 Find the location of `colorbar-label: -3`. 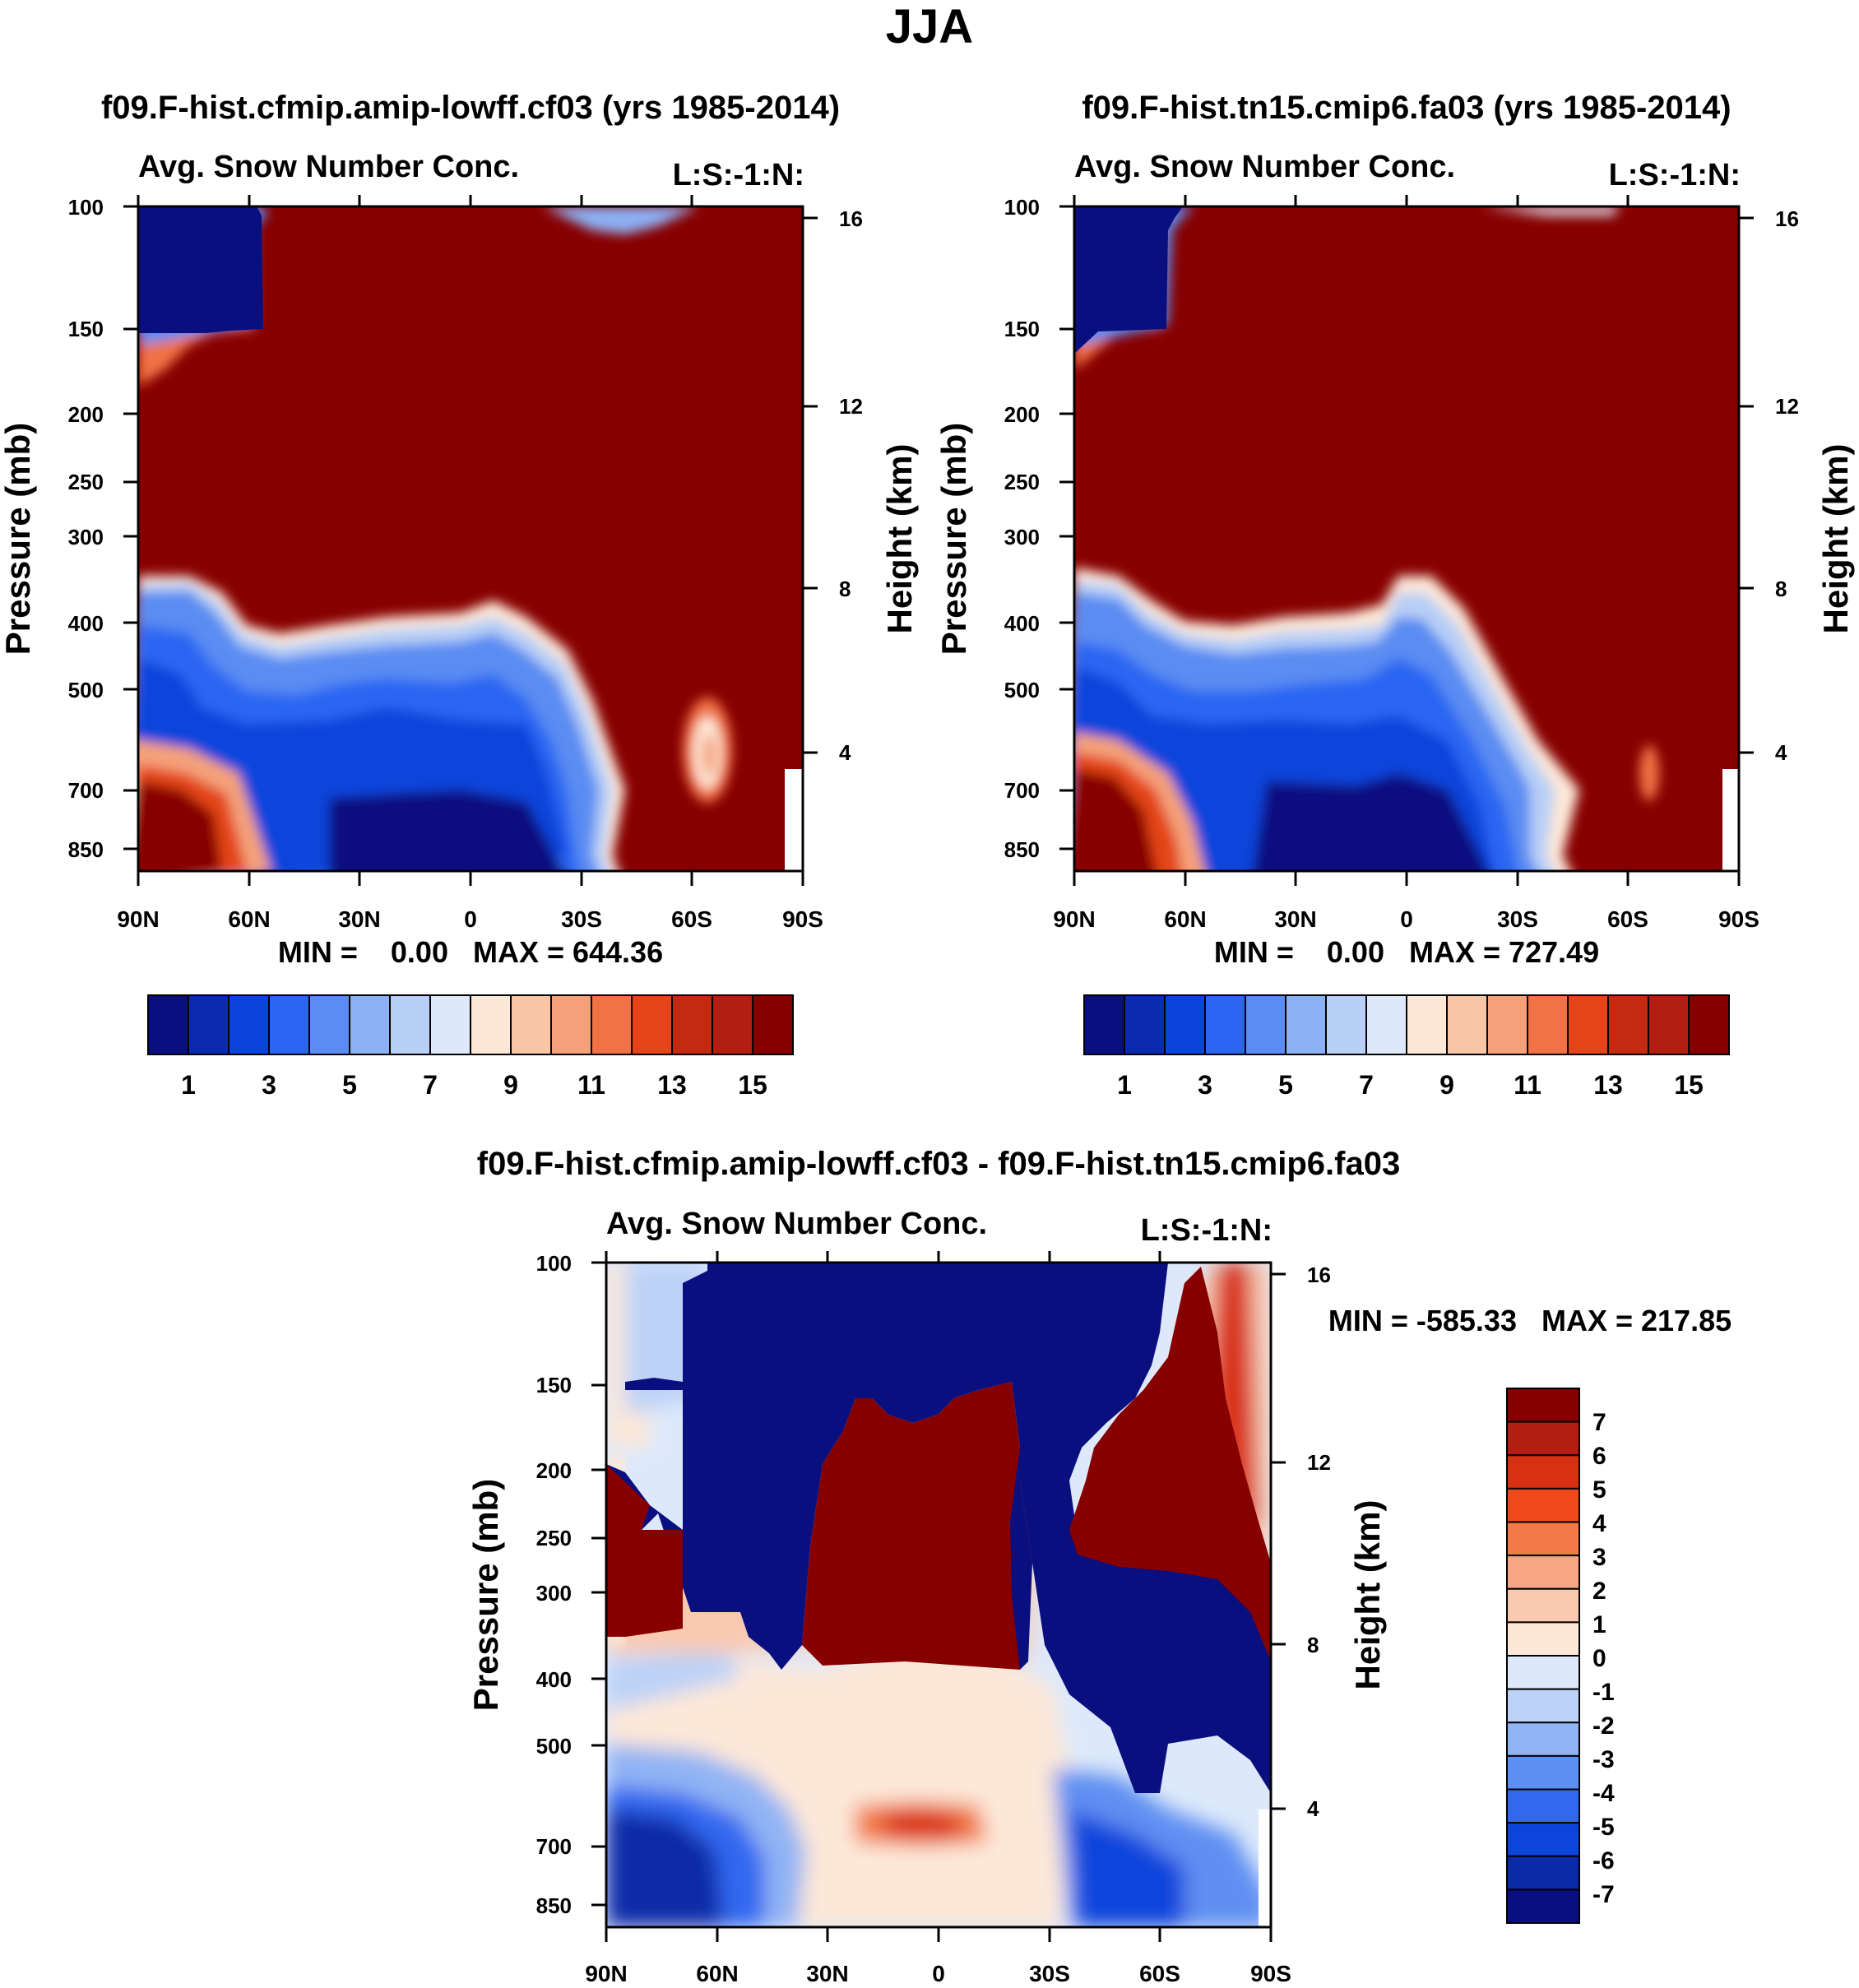

colorbar-label: -3 is located at coordinates (1603, 1760).